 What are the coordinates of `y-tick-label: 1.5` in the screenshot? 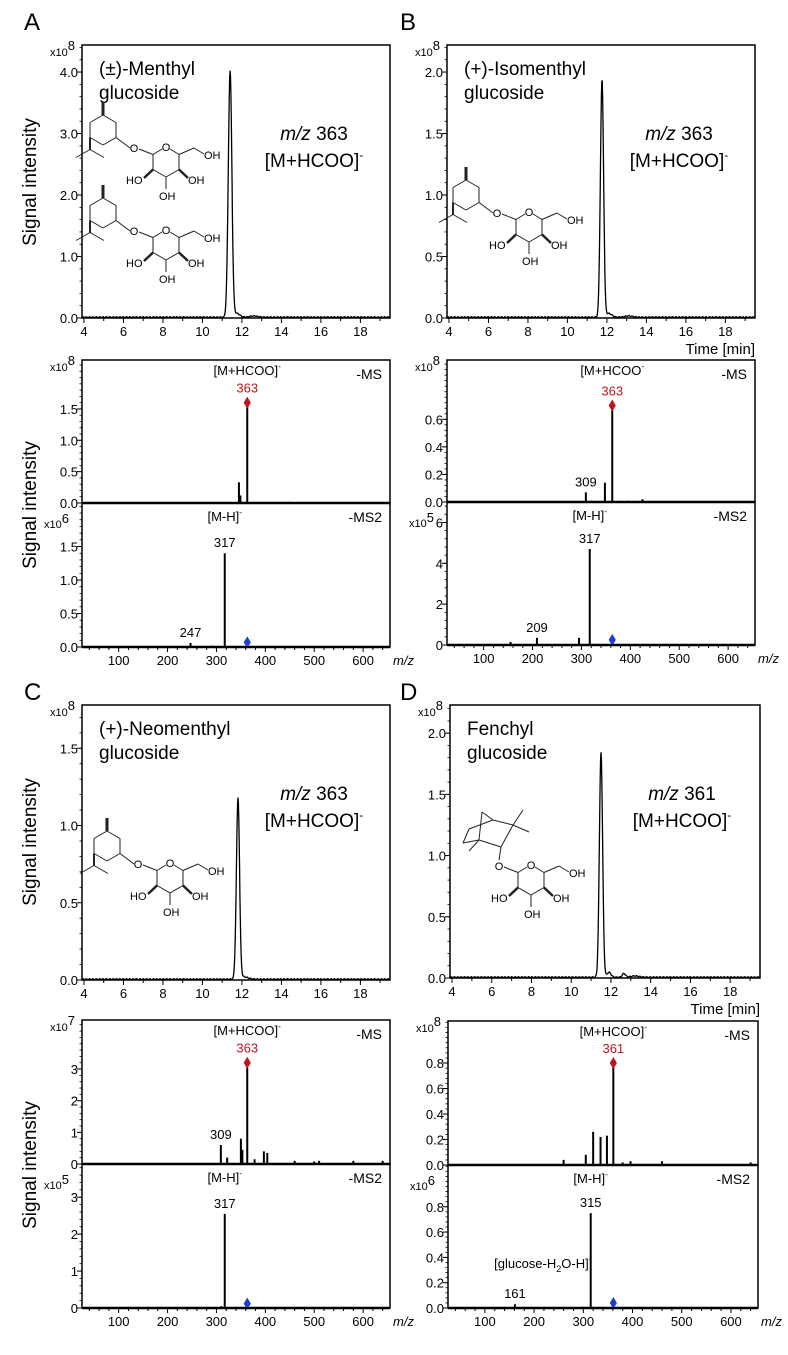 It's located at (437, 794).